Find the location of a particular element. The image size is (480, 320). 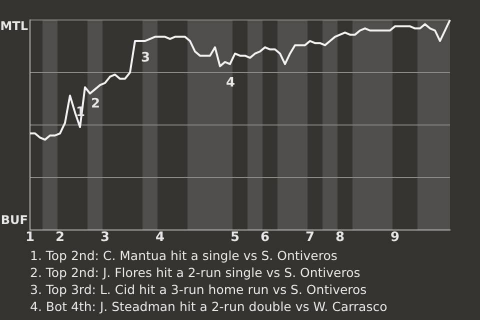

x-tick-label: 3 is located at coordinates (105, 238).